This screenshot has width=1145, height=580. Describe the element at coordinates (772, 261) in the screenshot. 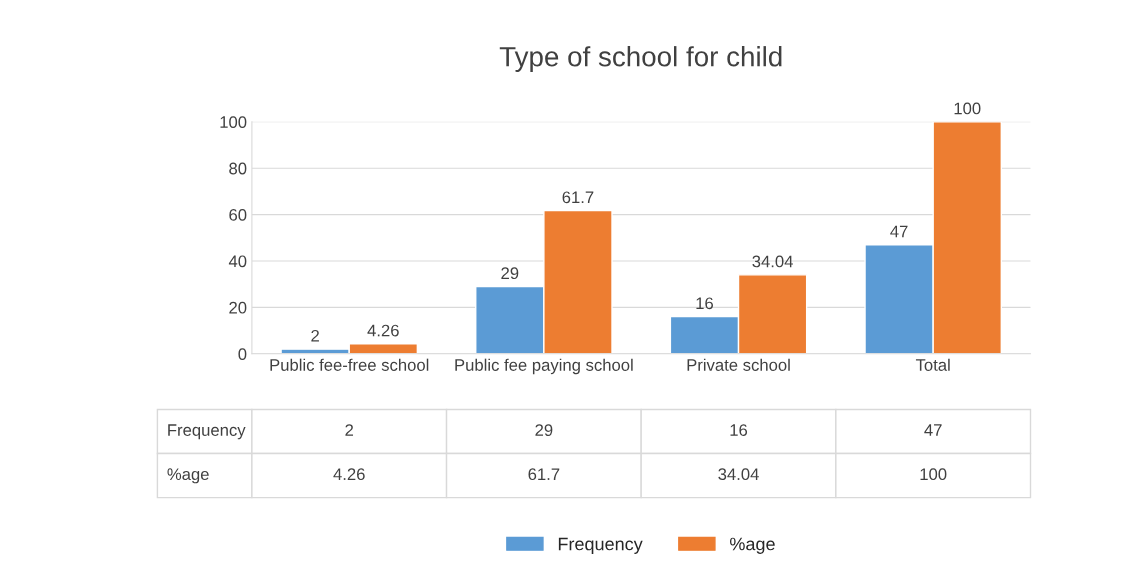

I see `annotation: 34.04` at that location.